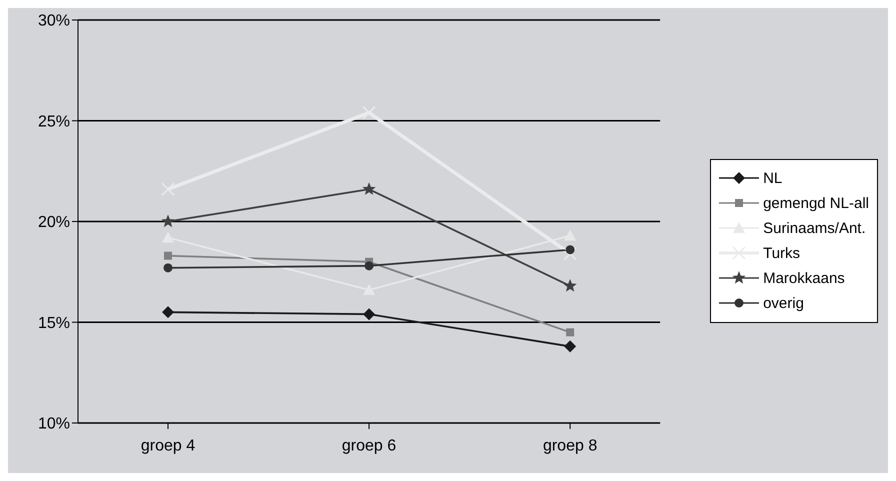 The width and height of the screenshot is (896, 481). What do you see at coordinates (54, 21) in the screenshot?
I see `y-tick-label: 30%` at bounding box center [54, 21].